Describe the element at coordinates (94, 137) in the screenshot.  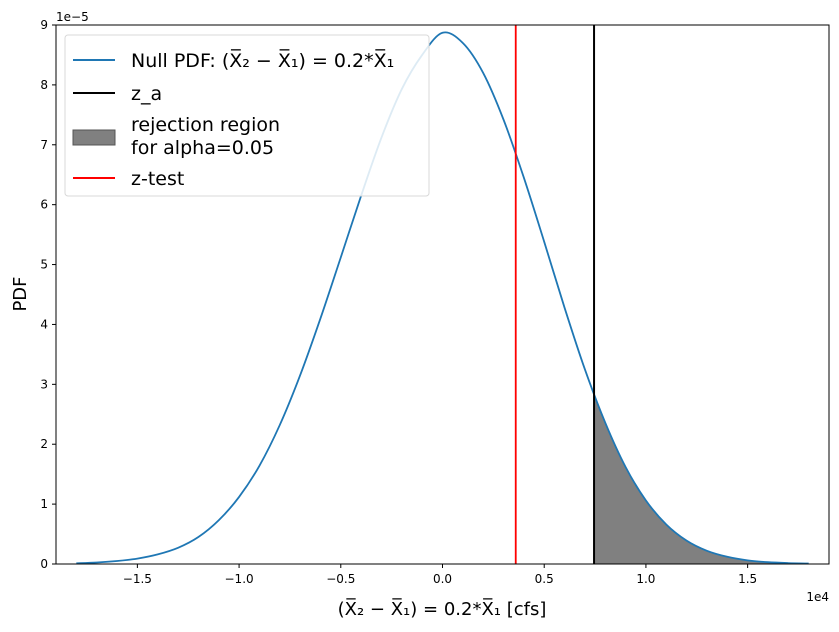
I see `legend-rejection-swatch` at that location.